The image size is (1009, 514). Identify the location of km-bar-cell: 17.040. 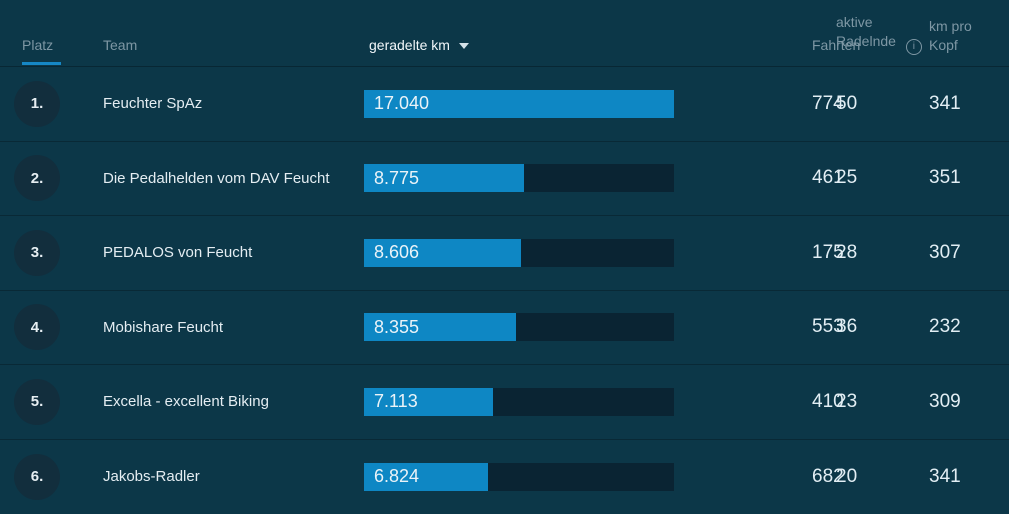
(553, 103).